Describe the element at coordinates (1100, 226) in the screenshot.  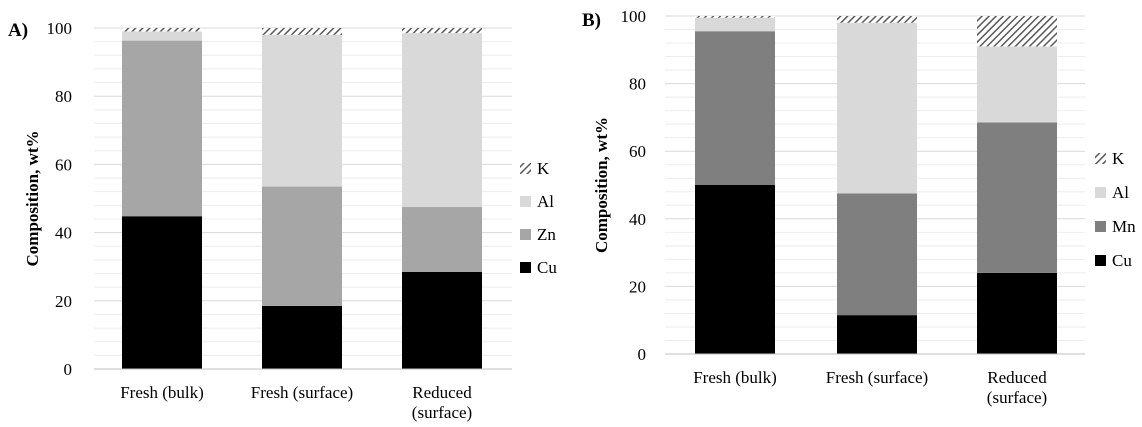
I see `legend-swatch-mn` at that location.